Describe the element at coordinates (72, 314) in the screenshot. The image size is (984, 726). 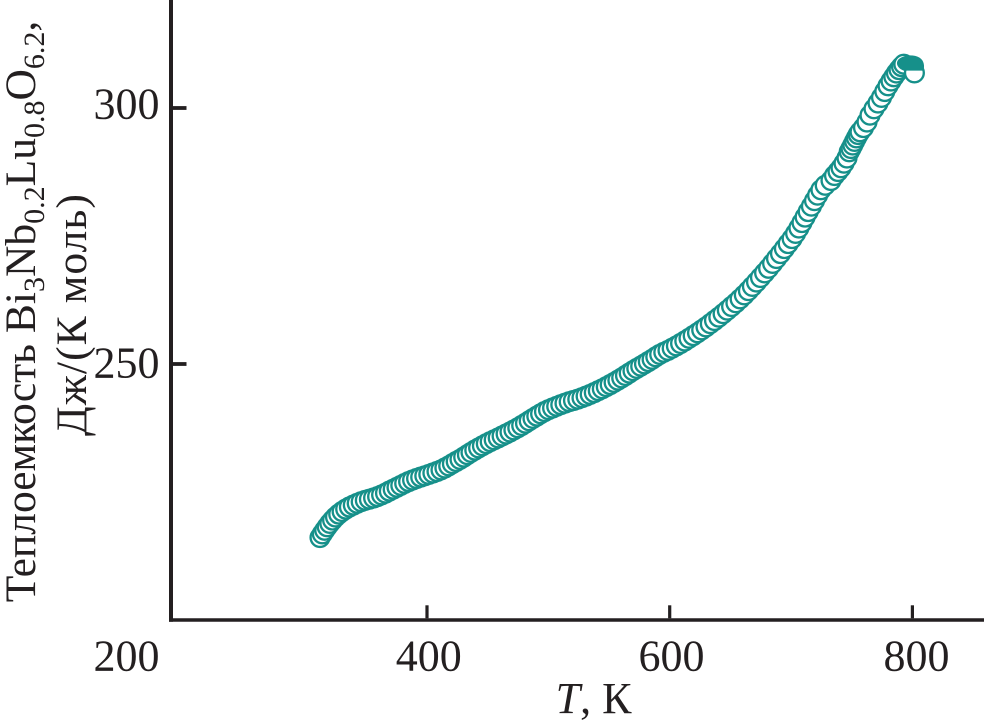
I see `svg-text: Дж/(К моль)` at that location.